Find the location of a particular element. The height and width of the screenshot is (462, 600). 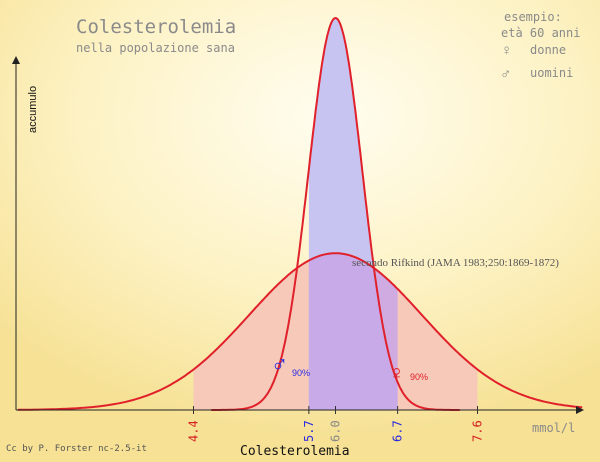

chart-title: Colesterolemia is located at coordinates (156, 27).